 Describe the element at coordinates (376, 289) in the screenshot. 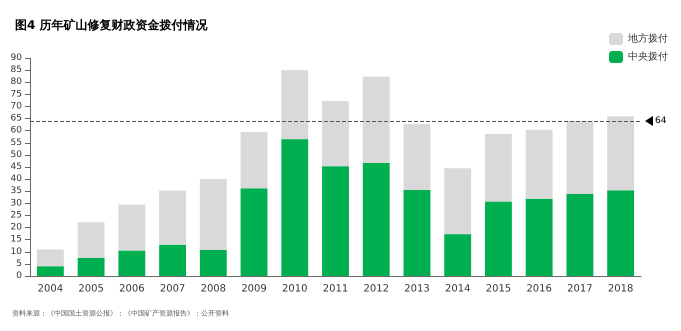

I see `x-tick-label: 2012` at that location.